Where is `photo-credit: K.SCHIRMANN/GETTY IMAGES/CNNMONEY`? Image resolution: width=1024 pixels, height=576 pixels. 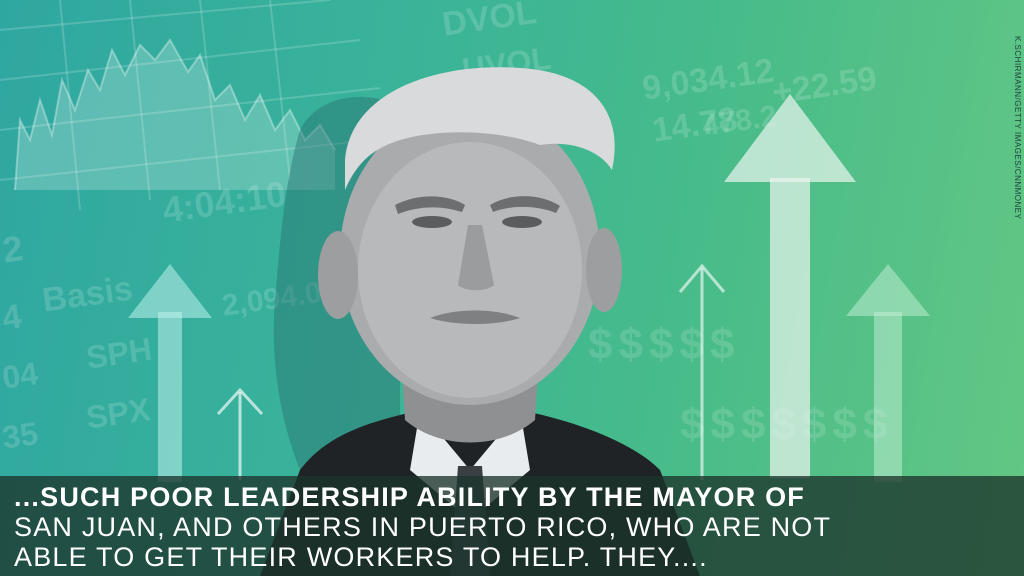 photo-credit: K.SCHIRMANN/GETTY IMAGES/CNNMONEY is located at coordinates (1017, 128).